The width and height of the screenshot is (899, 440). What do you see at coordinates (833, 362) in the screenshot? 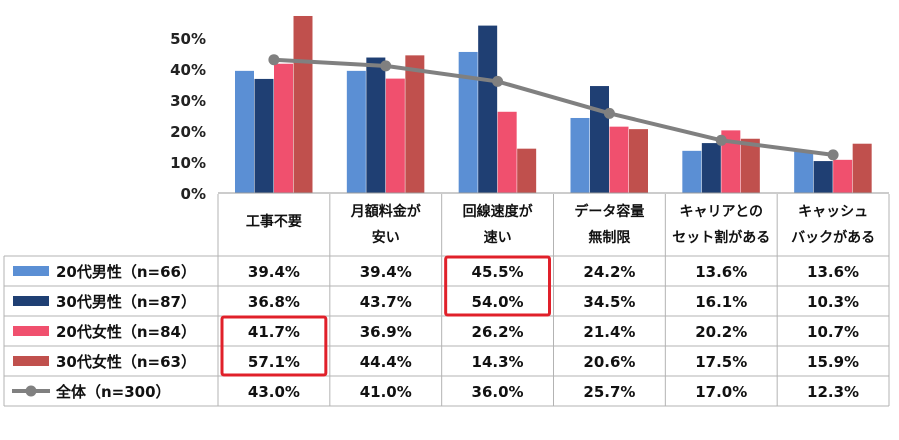
I see `table-cell-value: 15.9%` at bounding box center [833, 362].